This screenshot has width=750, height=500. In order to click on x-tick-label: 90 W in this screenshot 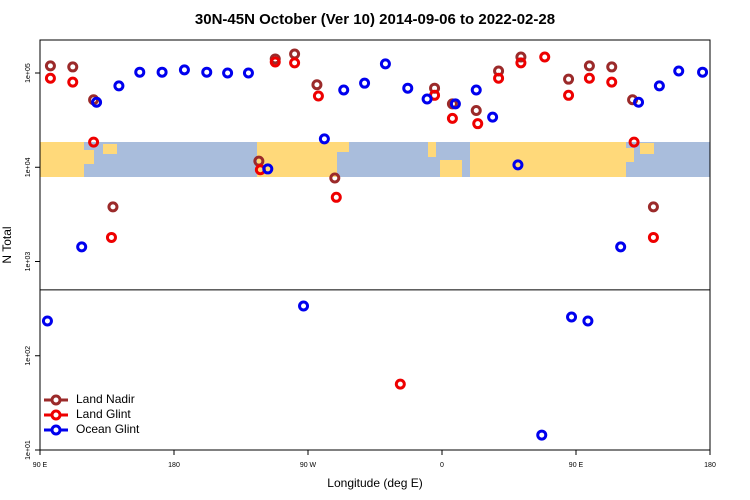, I will do `click(308, 465)`.